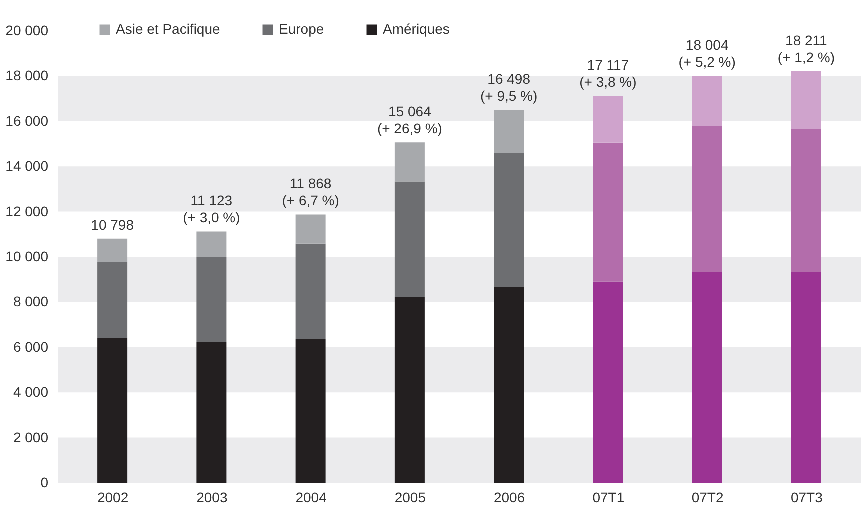 The width and height of the screenshot is (861, 510). Describe the element at coordinates (301, 29) in the screenshot. I see `legend-label: Europe` at that location.